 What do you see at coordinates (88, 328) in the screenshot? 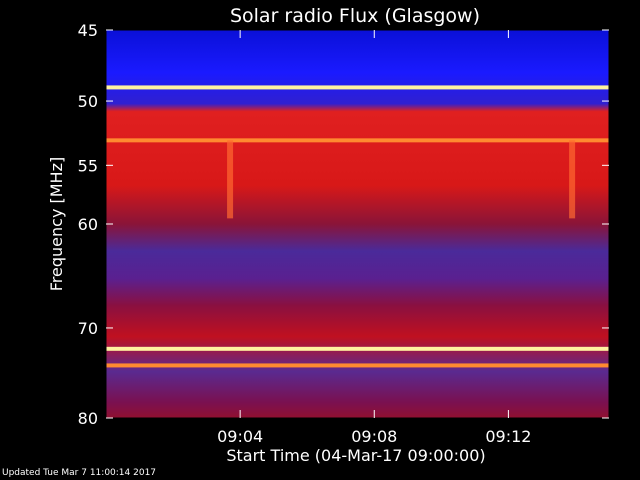
I see `y-tick-label: 70` at bounding box center [88, 328].